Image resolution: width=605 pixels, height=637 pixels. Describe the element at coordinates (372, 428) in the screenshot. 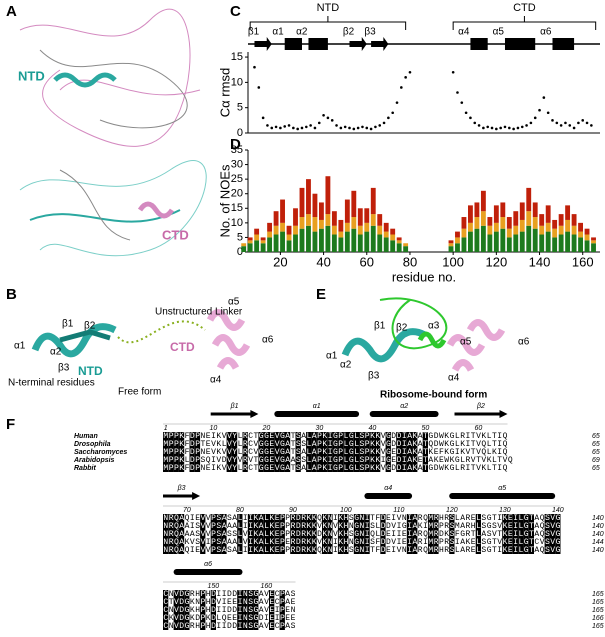

I see `ruler-number: 40` at that location.